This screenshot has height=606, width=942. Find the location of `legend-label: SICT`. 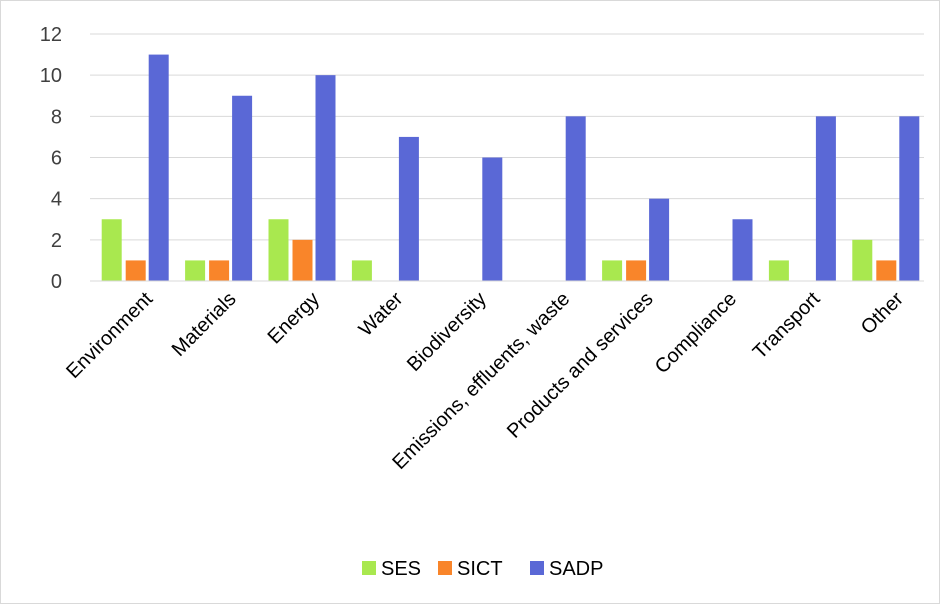

legend-label: SICT is located at coordinates (480, 569).